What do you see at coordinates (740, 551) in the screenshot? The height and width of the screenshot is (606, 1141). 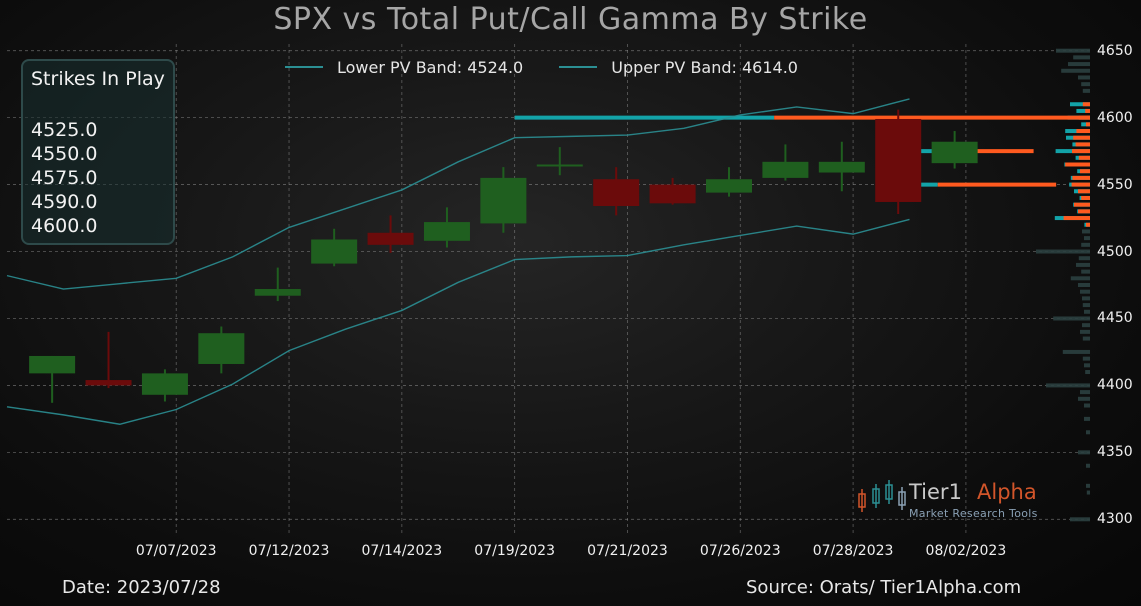 I see `x-tick-label: 07/26/2023` at bounding box center [740, 551].